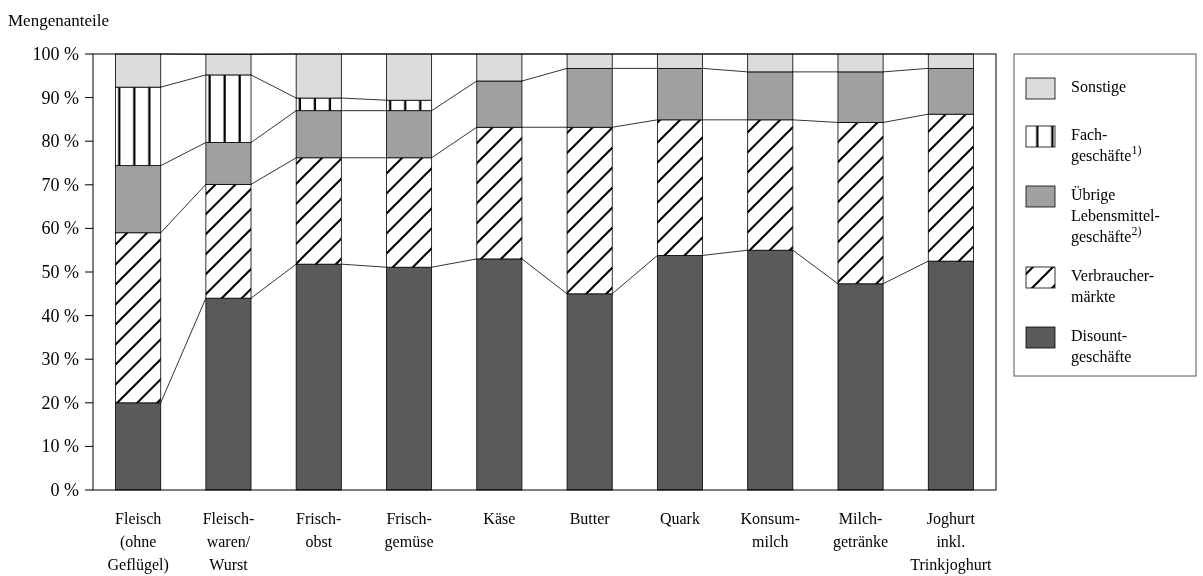 The image size is (1203, 576). What do you see at coordinates (64, 490) in the screenshot?
I see `y-tick-label: 0 %` at bounding box center [64, 490].